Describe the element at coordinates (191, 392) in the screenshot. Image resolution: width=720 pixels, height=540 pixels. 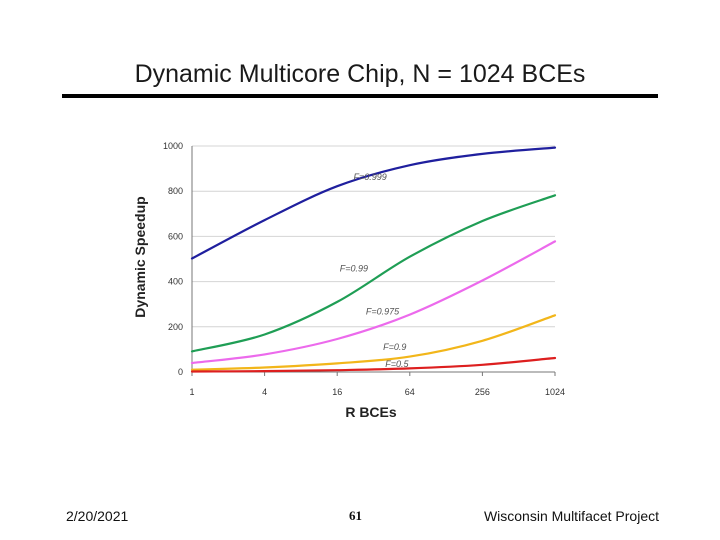
I see `x-tick-label: 1` at that location.